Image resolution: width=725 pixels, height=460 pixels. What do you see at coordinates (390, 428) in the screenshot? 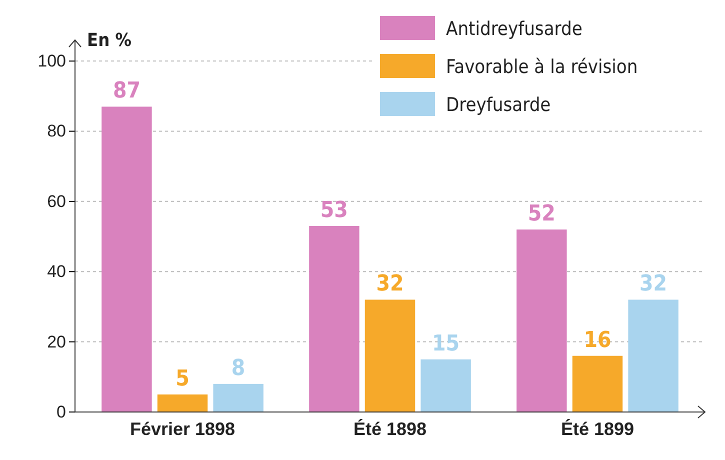
I see `x-tick-label: Été 1898` at bounding box center [390, 428].